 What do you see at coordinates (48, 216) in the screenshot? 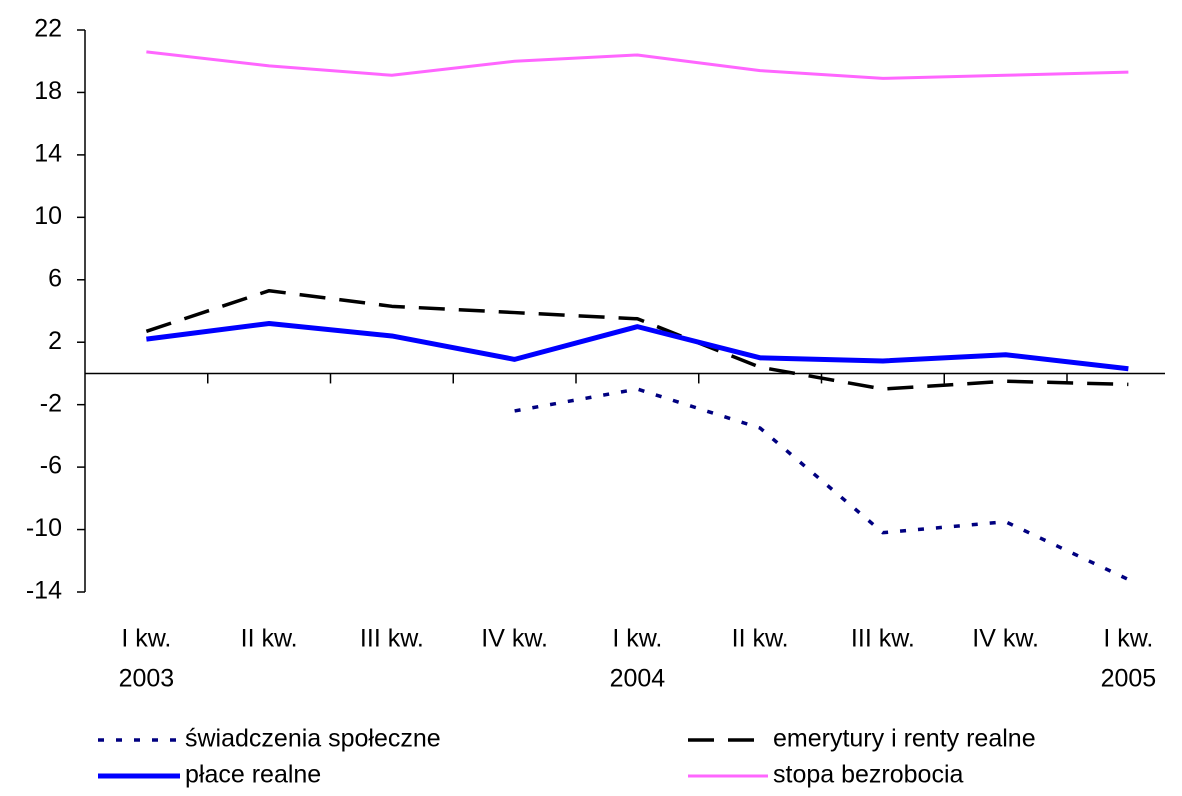
I see `y-tick-label: 10` at bounding box center [48, 216].